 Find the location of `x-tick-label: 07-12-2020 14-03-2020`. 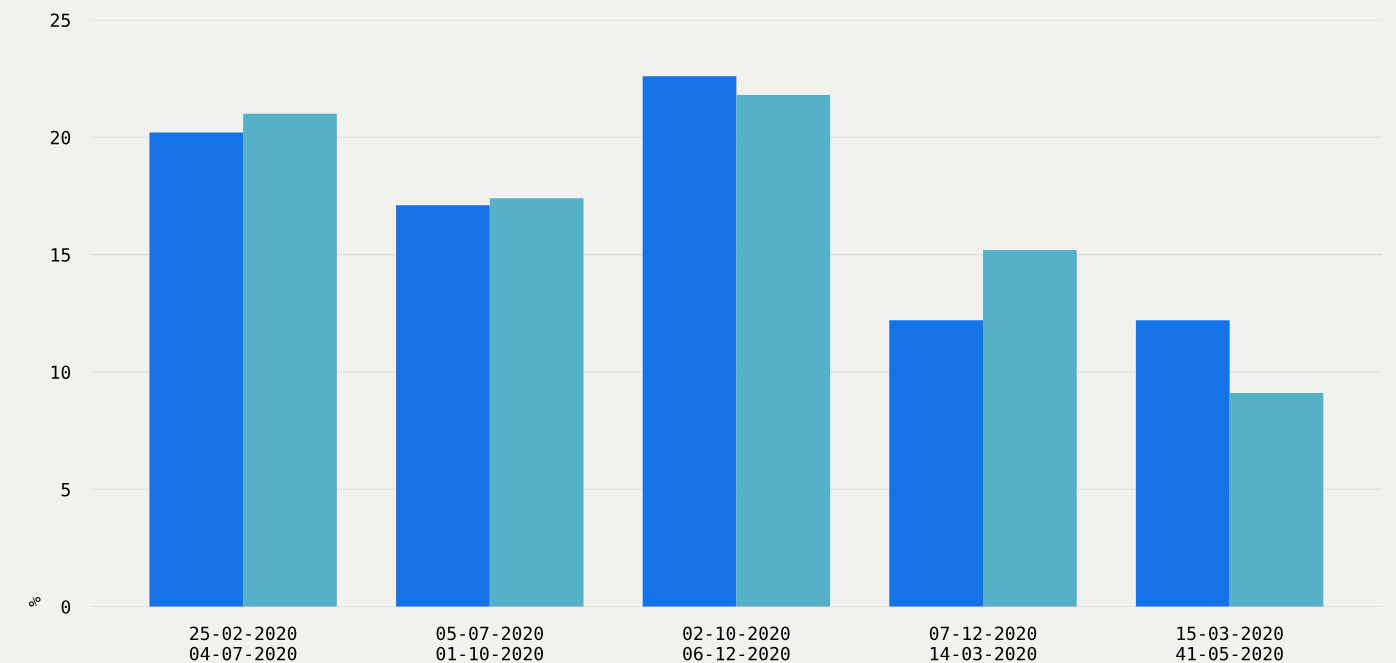

x-tick-label: 07-12-2020 14-03-2020 is located at coordinates (983, 643).